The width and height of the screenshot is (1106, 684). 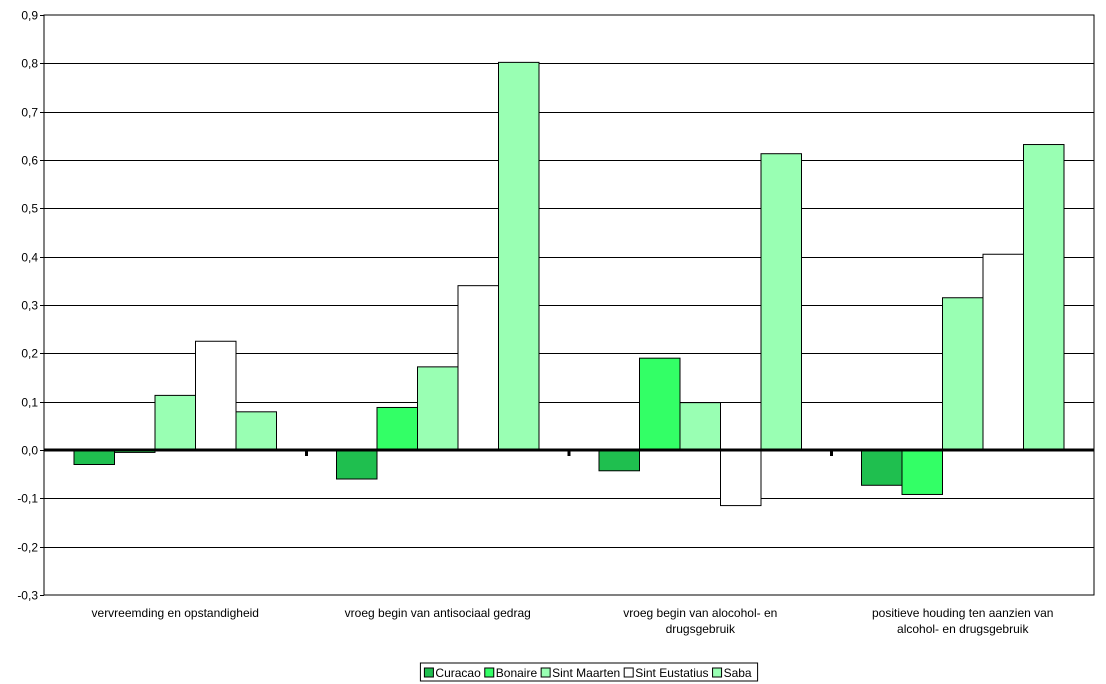 What do you see at coordinates (738, 673) in the screenshot?
I see `legend-label: Saba` at bounding box center [738, 673].